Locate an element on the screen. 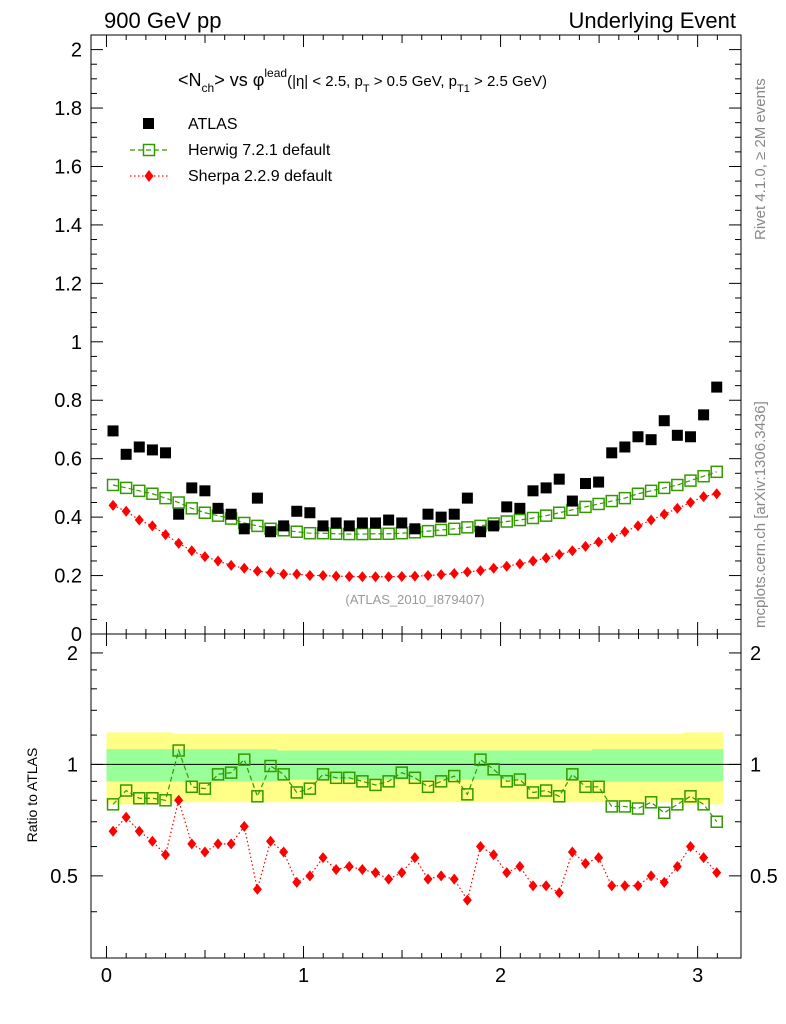 The height and width of the screenshot is (1024, 786). ratio-y-tick-label-right: 1 is located at coordinates (755, 765).